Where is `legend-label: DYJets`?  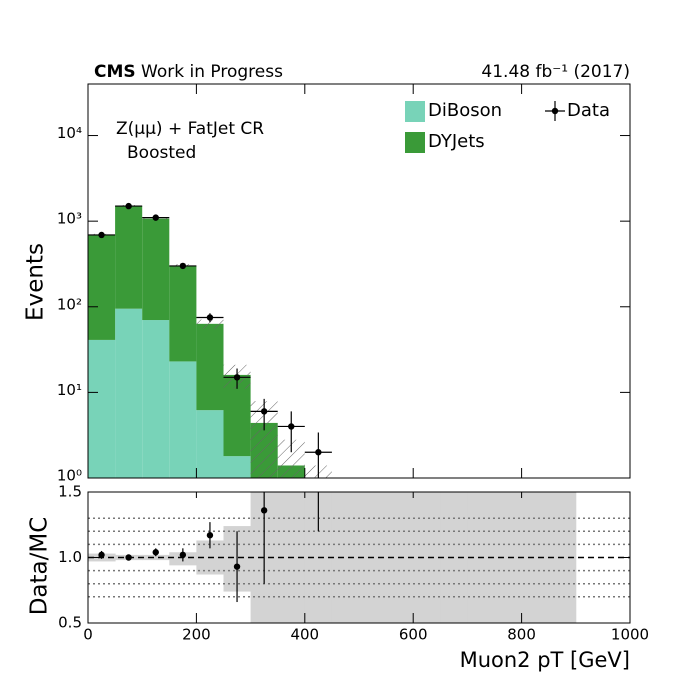
legend-label: DYJets is located at coordinates (456, 141).